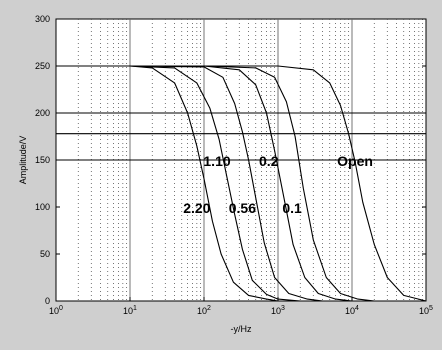 The width and height of the screenshot is (442, 350). Describe the element at coordinates (426, 310) in the screenshot. I see `x-tick-label: 10⁵` at that location.